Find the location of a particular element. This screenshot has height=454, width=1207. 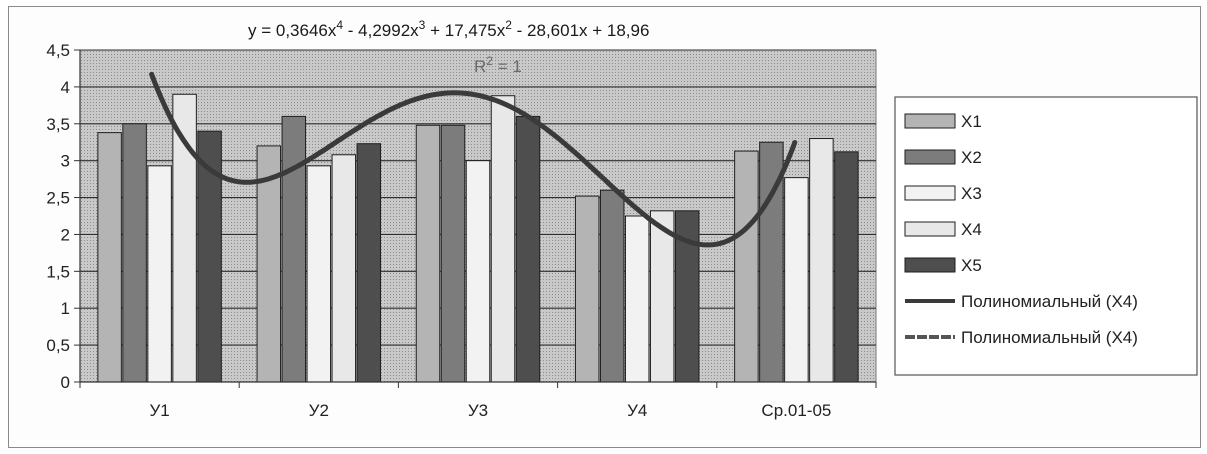

r-squared-label: R2 = 1 is located at coordinates (498, 65).